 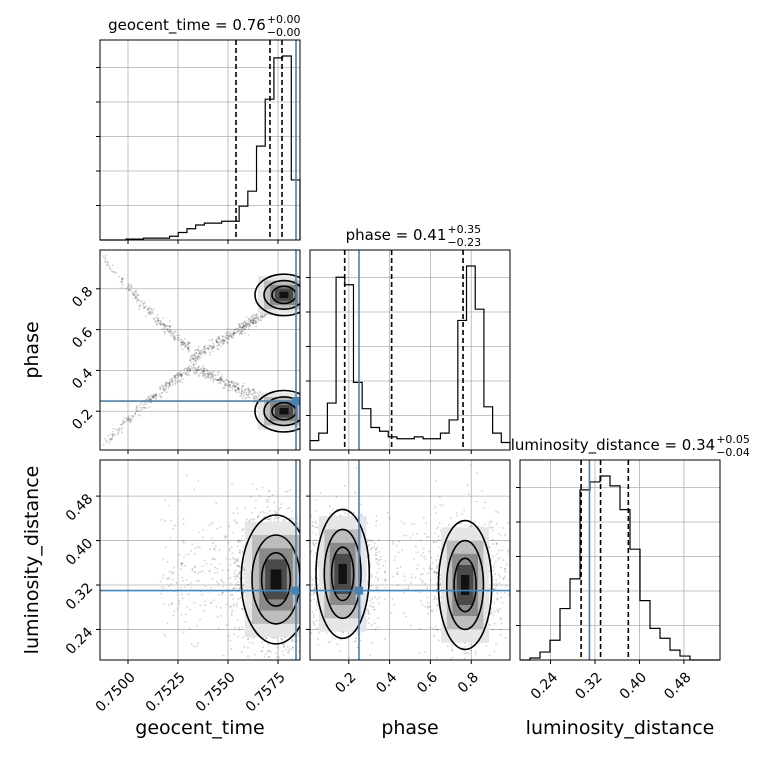 What do you see at coordinates (408, 563) in the screenshot?
I see `scatter-panel-phase-vs-luminosity_distance` at bounding box center [408, 563].